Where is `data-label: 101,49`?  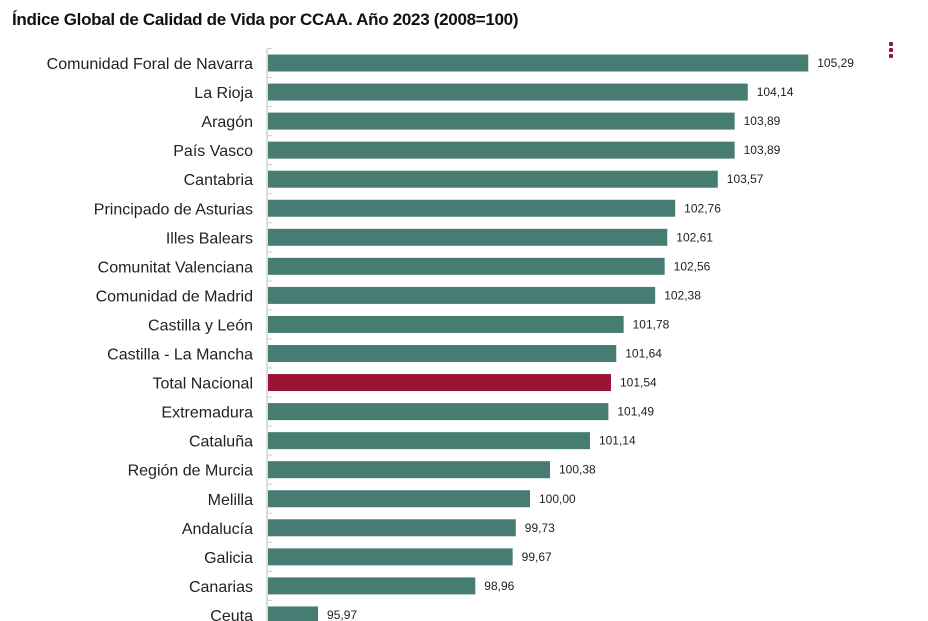 data-label: 101,49 is located at coordinates (635, 412).